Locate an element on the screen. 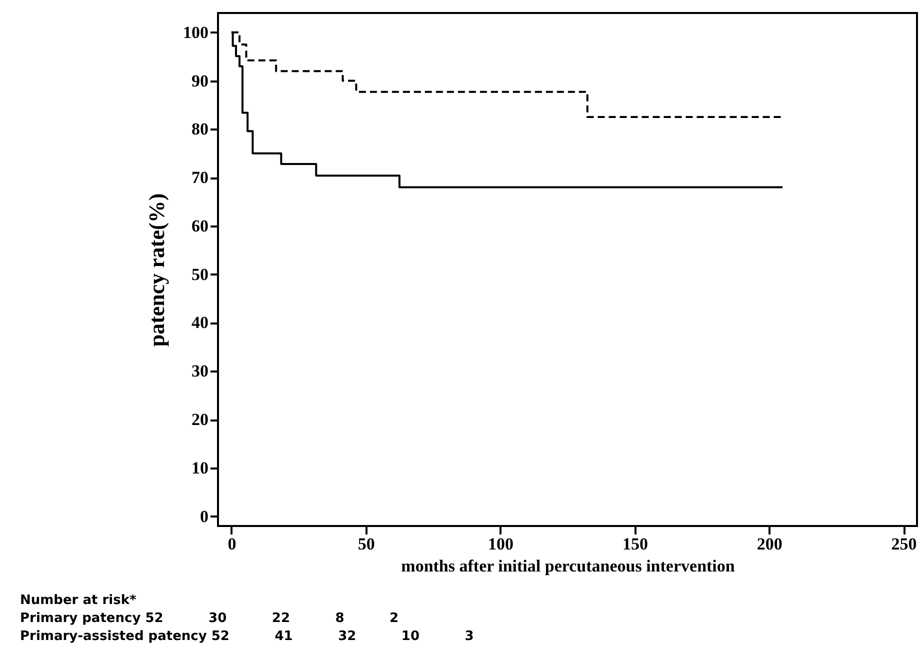  x-tick-label: 50 is located at coordinates (366, 544).